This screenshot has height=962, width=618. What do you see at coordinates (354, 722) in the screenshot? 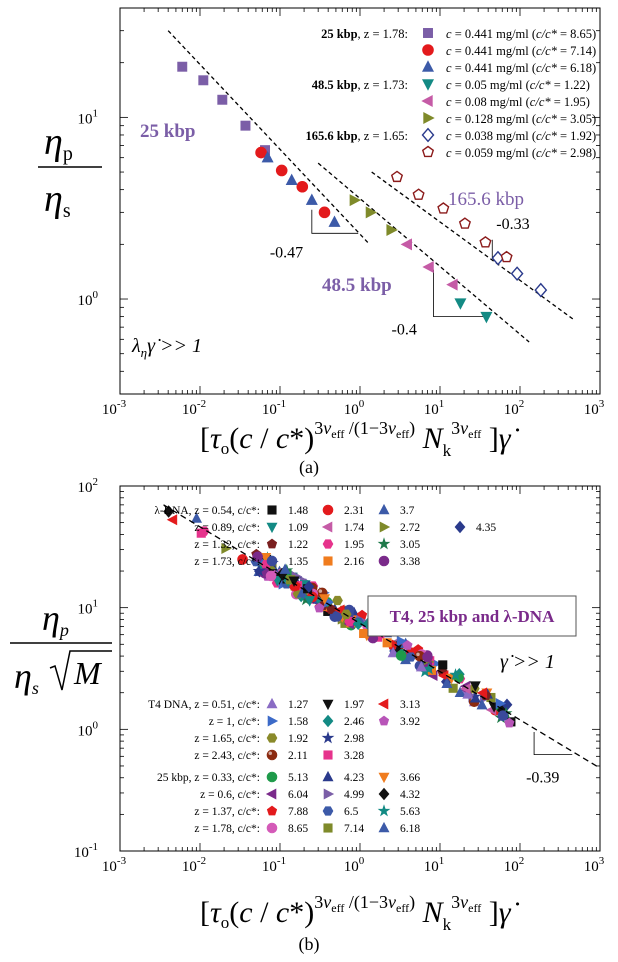
I see `panel-b-legend-value: 2.46` at bounding box center [354, 722].